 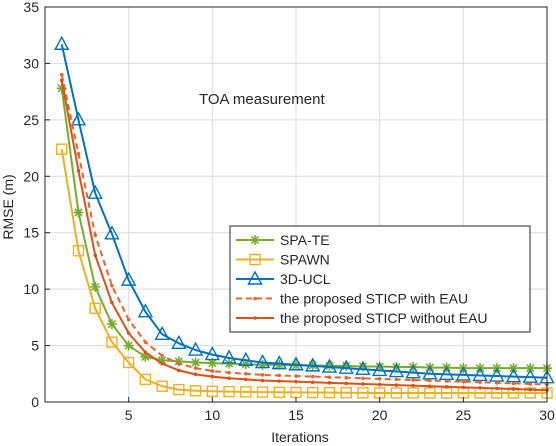 I want to click on y-tick-label: 15, so click(x=31, y=233).